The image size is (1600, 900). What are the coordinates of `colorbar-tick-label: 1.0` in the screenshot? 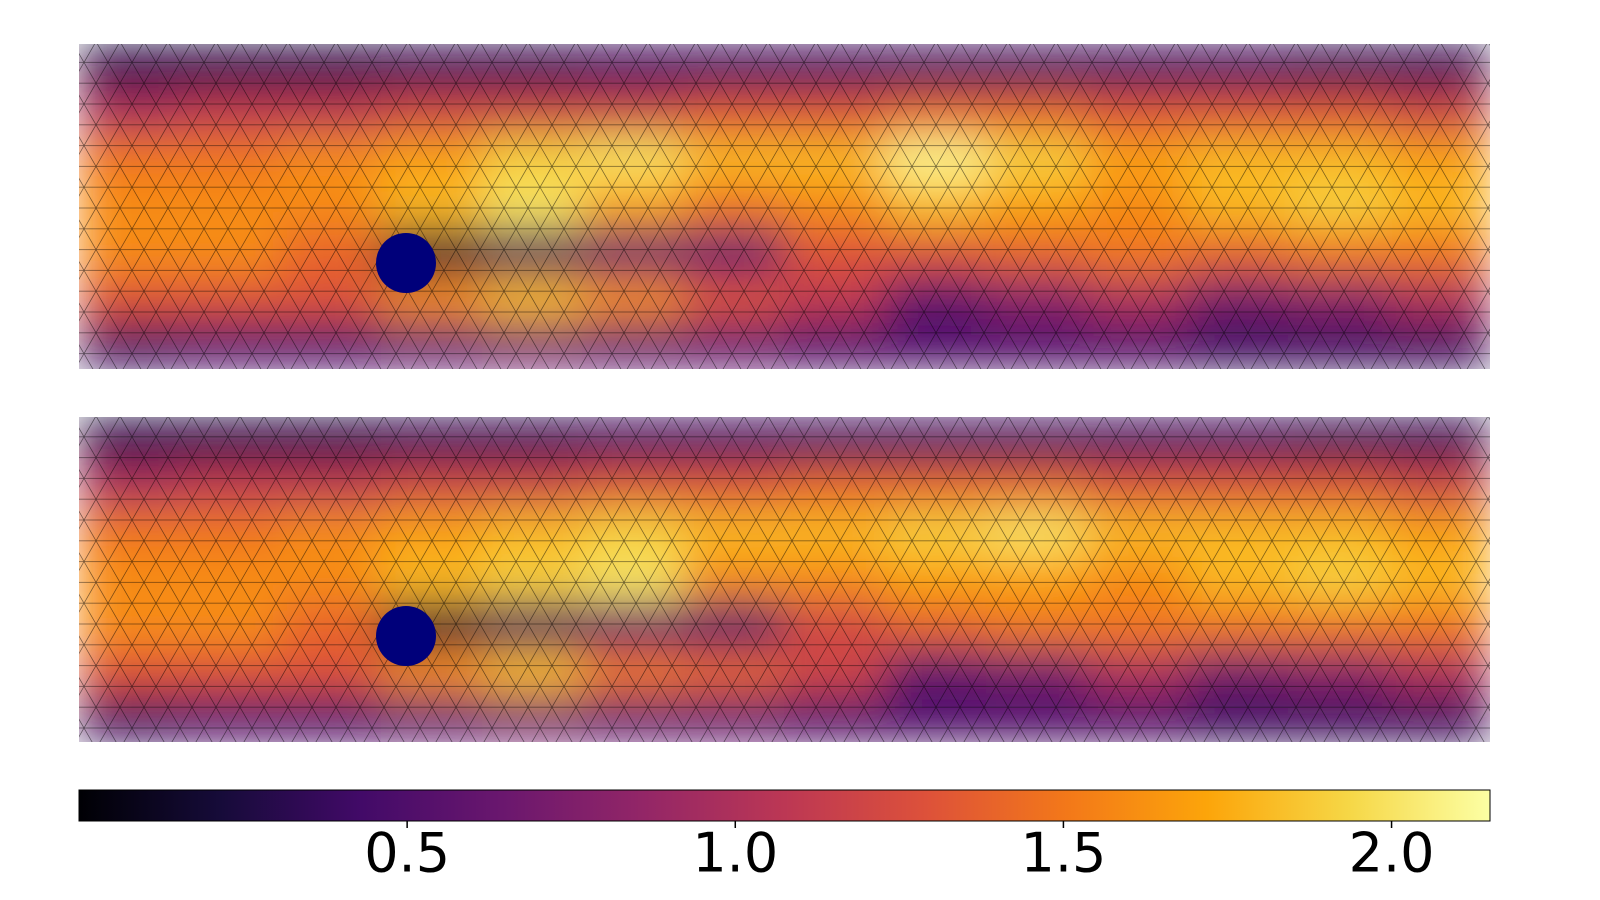 It's located at (735, 853).